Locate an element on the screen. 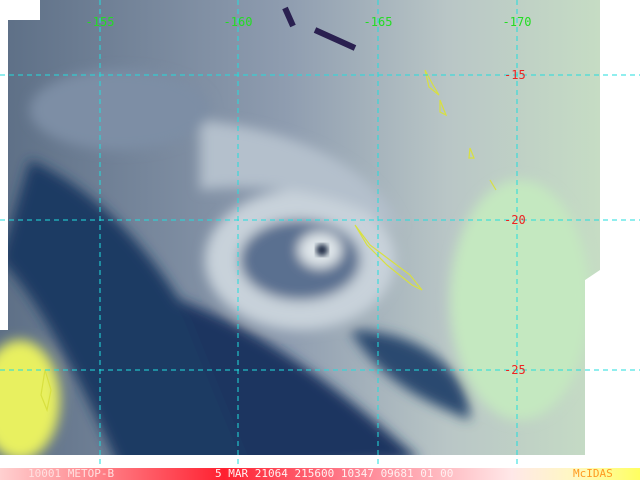  longitude-label: -160 is located at coordinates (238, 22).